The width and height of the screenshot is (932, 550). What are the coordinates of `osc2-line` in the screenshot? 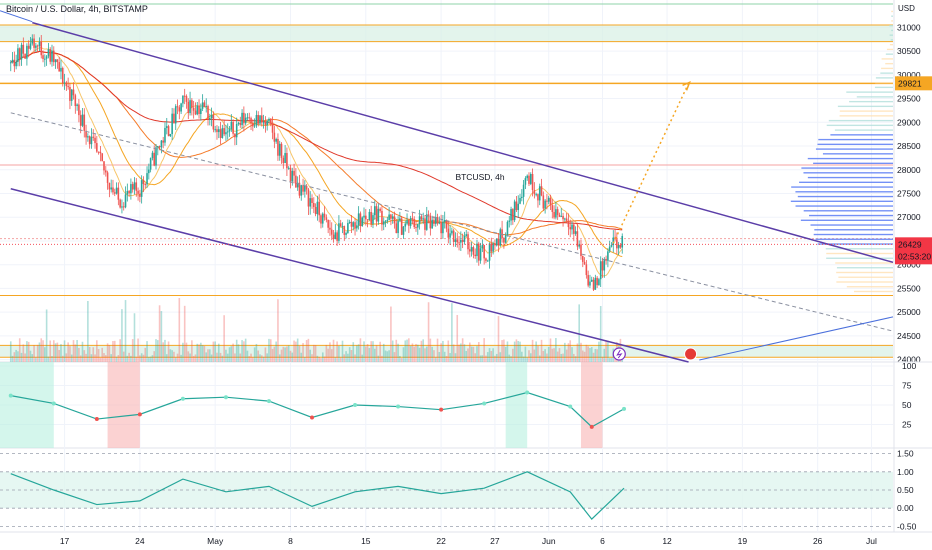 It's located at (317, 495).